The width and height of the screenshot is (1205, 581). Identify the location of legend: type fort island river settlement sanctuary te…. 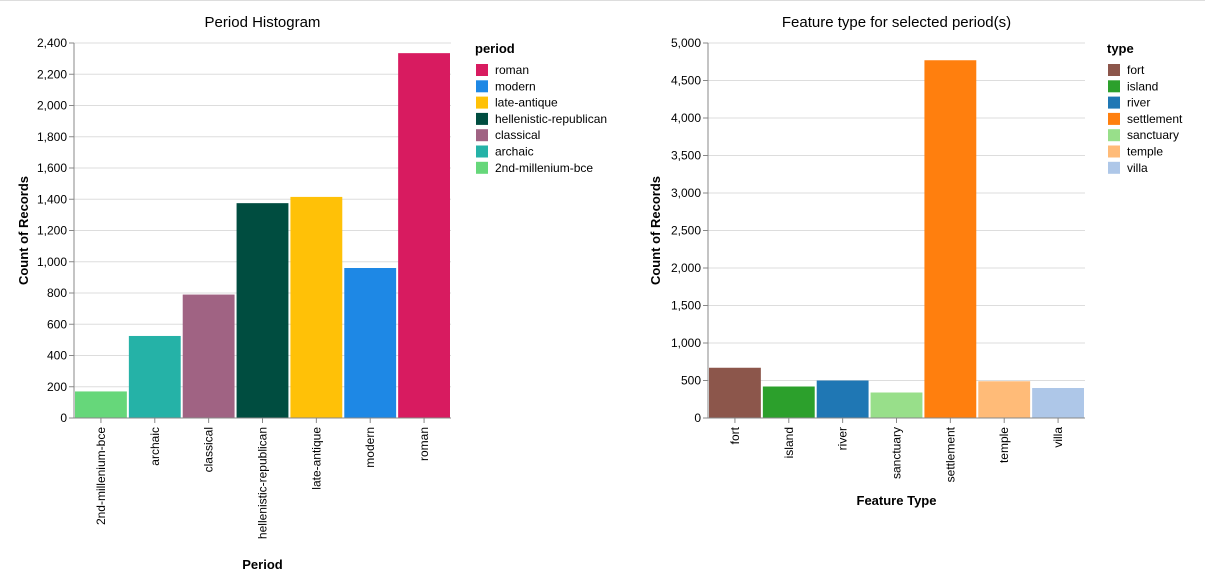
(1145, 108).